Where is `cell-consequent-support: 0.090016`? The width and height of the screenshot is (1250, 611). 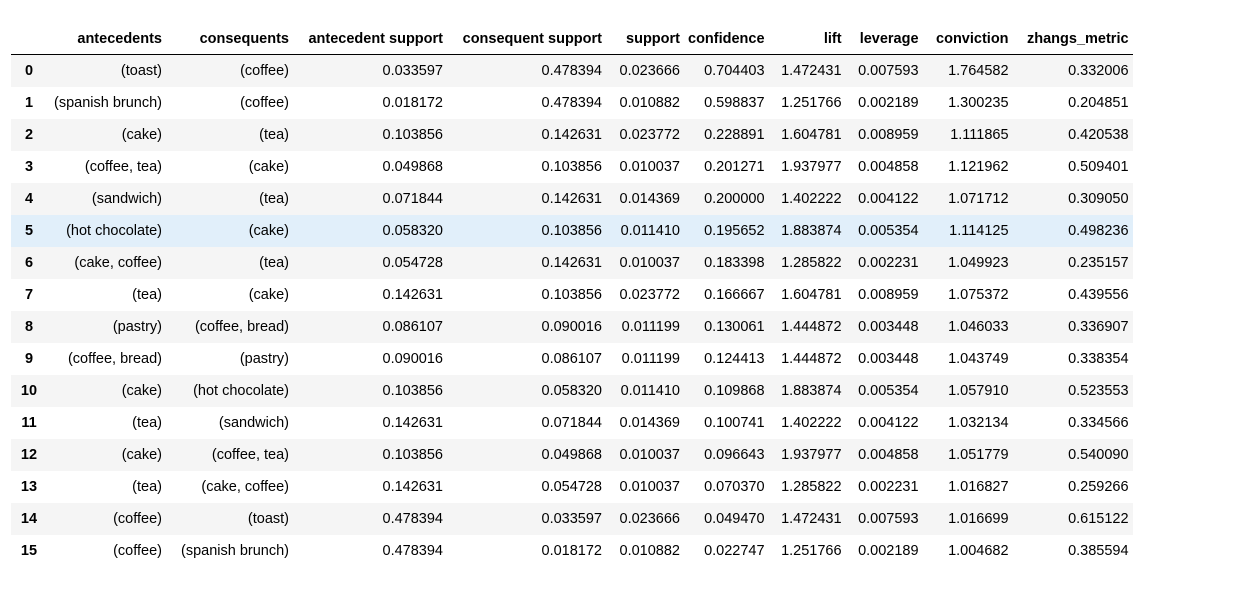 cell-consequent-support: 0.090016 is located at coordinates (571, 327).